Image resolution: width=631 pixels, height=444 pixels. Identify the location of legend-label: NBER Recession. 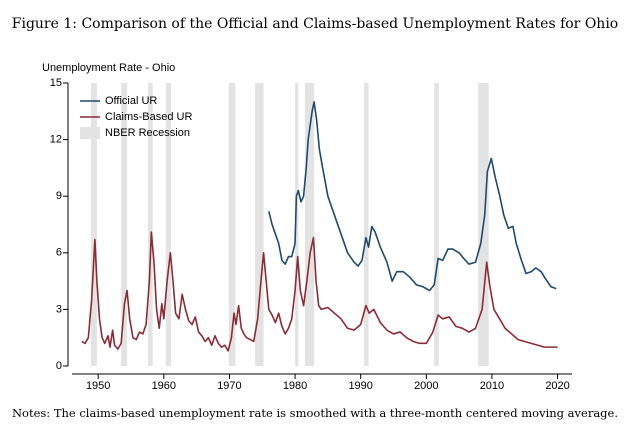
(147, 133).